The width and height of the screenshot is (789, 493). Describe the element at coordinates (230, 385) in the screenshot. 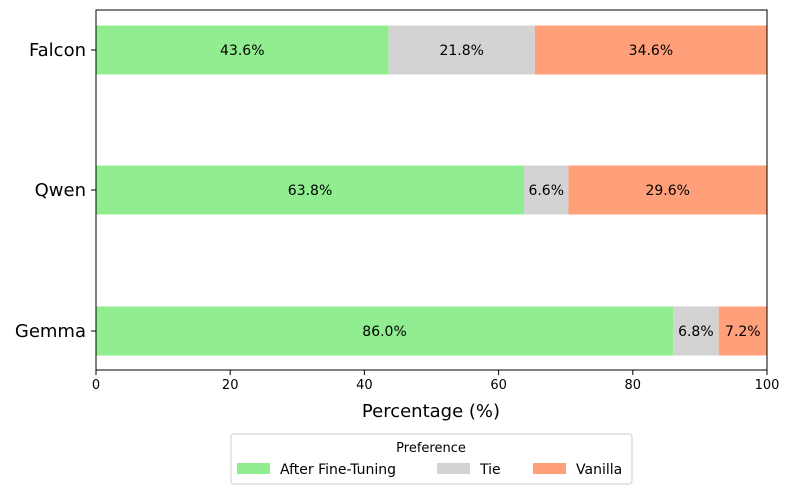

I see `x-tick-label-20: 20` at that location.